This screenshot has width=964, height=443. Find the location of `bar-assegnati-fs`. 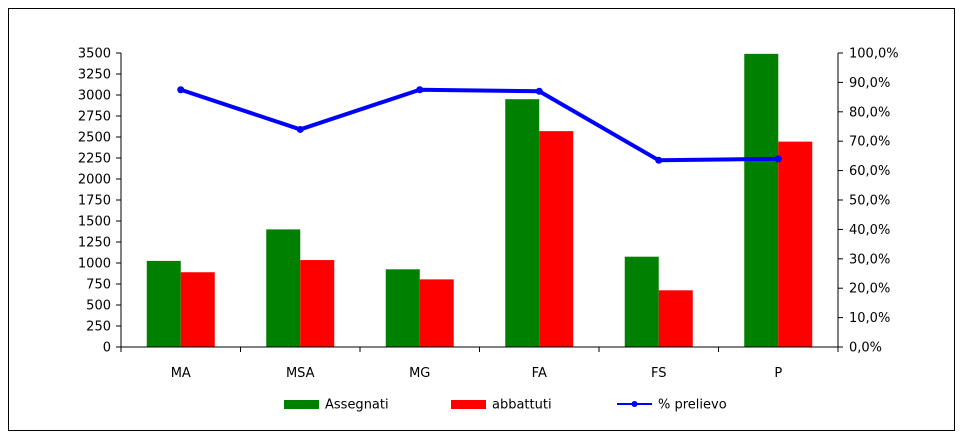

bar-assegnati-fs is located at coordinates (641, 301).